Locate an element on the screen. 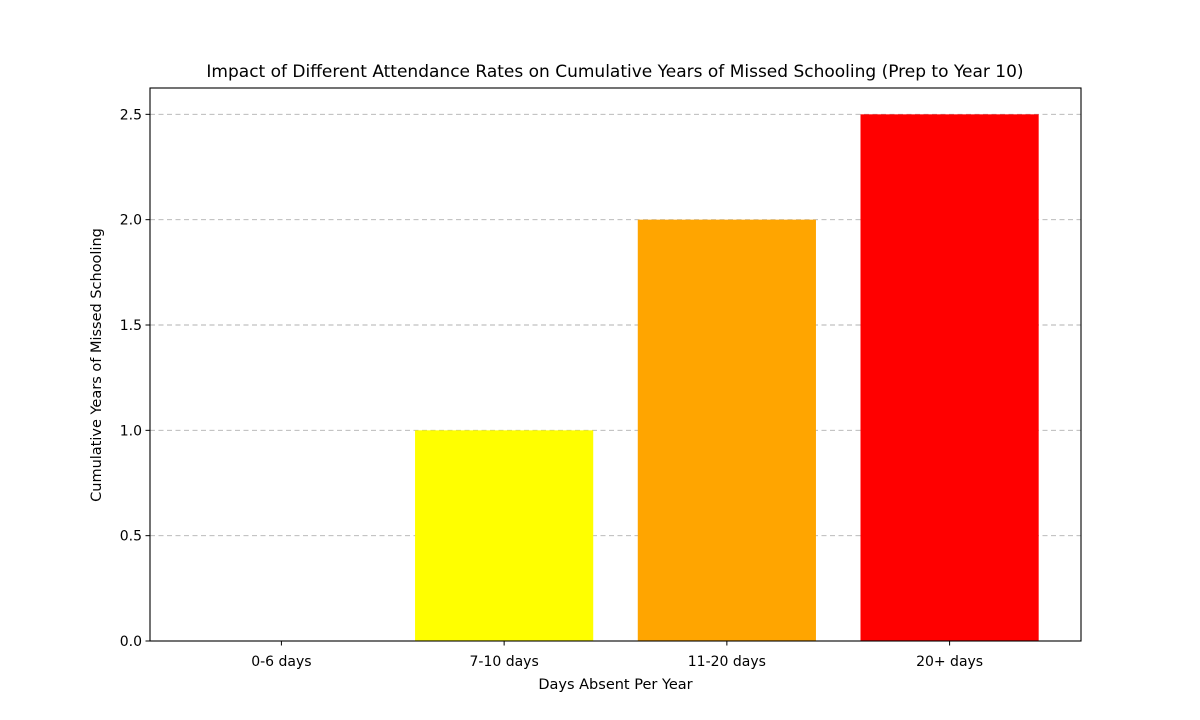 This screenshot has height=720, width=1200. x-tick-label: 11-20 days is located at coordinates (727, 662).